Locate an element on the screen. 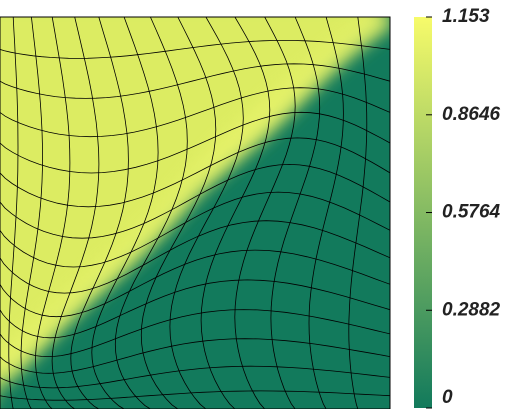  colorbar-tick-label: 0 is located at coordinates (447, 397).